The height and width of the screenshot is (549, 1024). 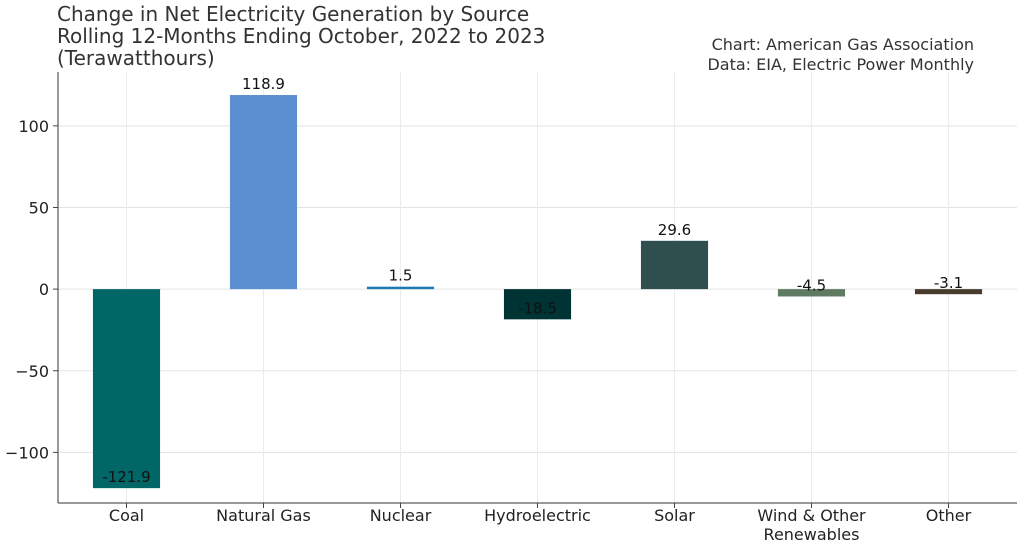 What do you see at coordinates (401, 276) in the screenshot?
I see `data-label: 1.5` at bounding box center [401, 276].